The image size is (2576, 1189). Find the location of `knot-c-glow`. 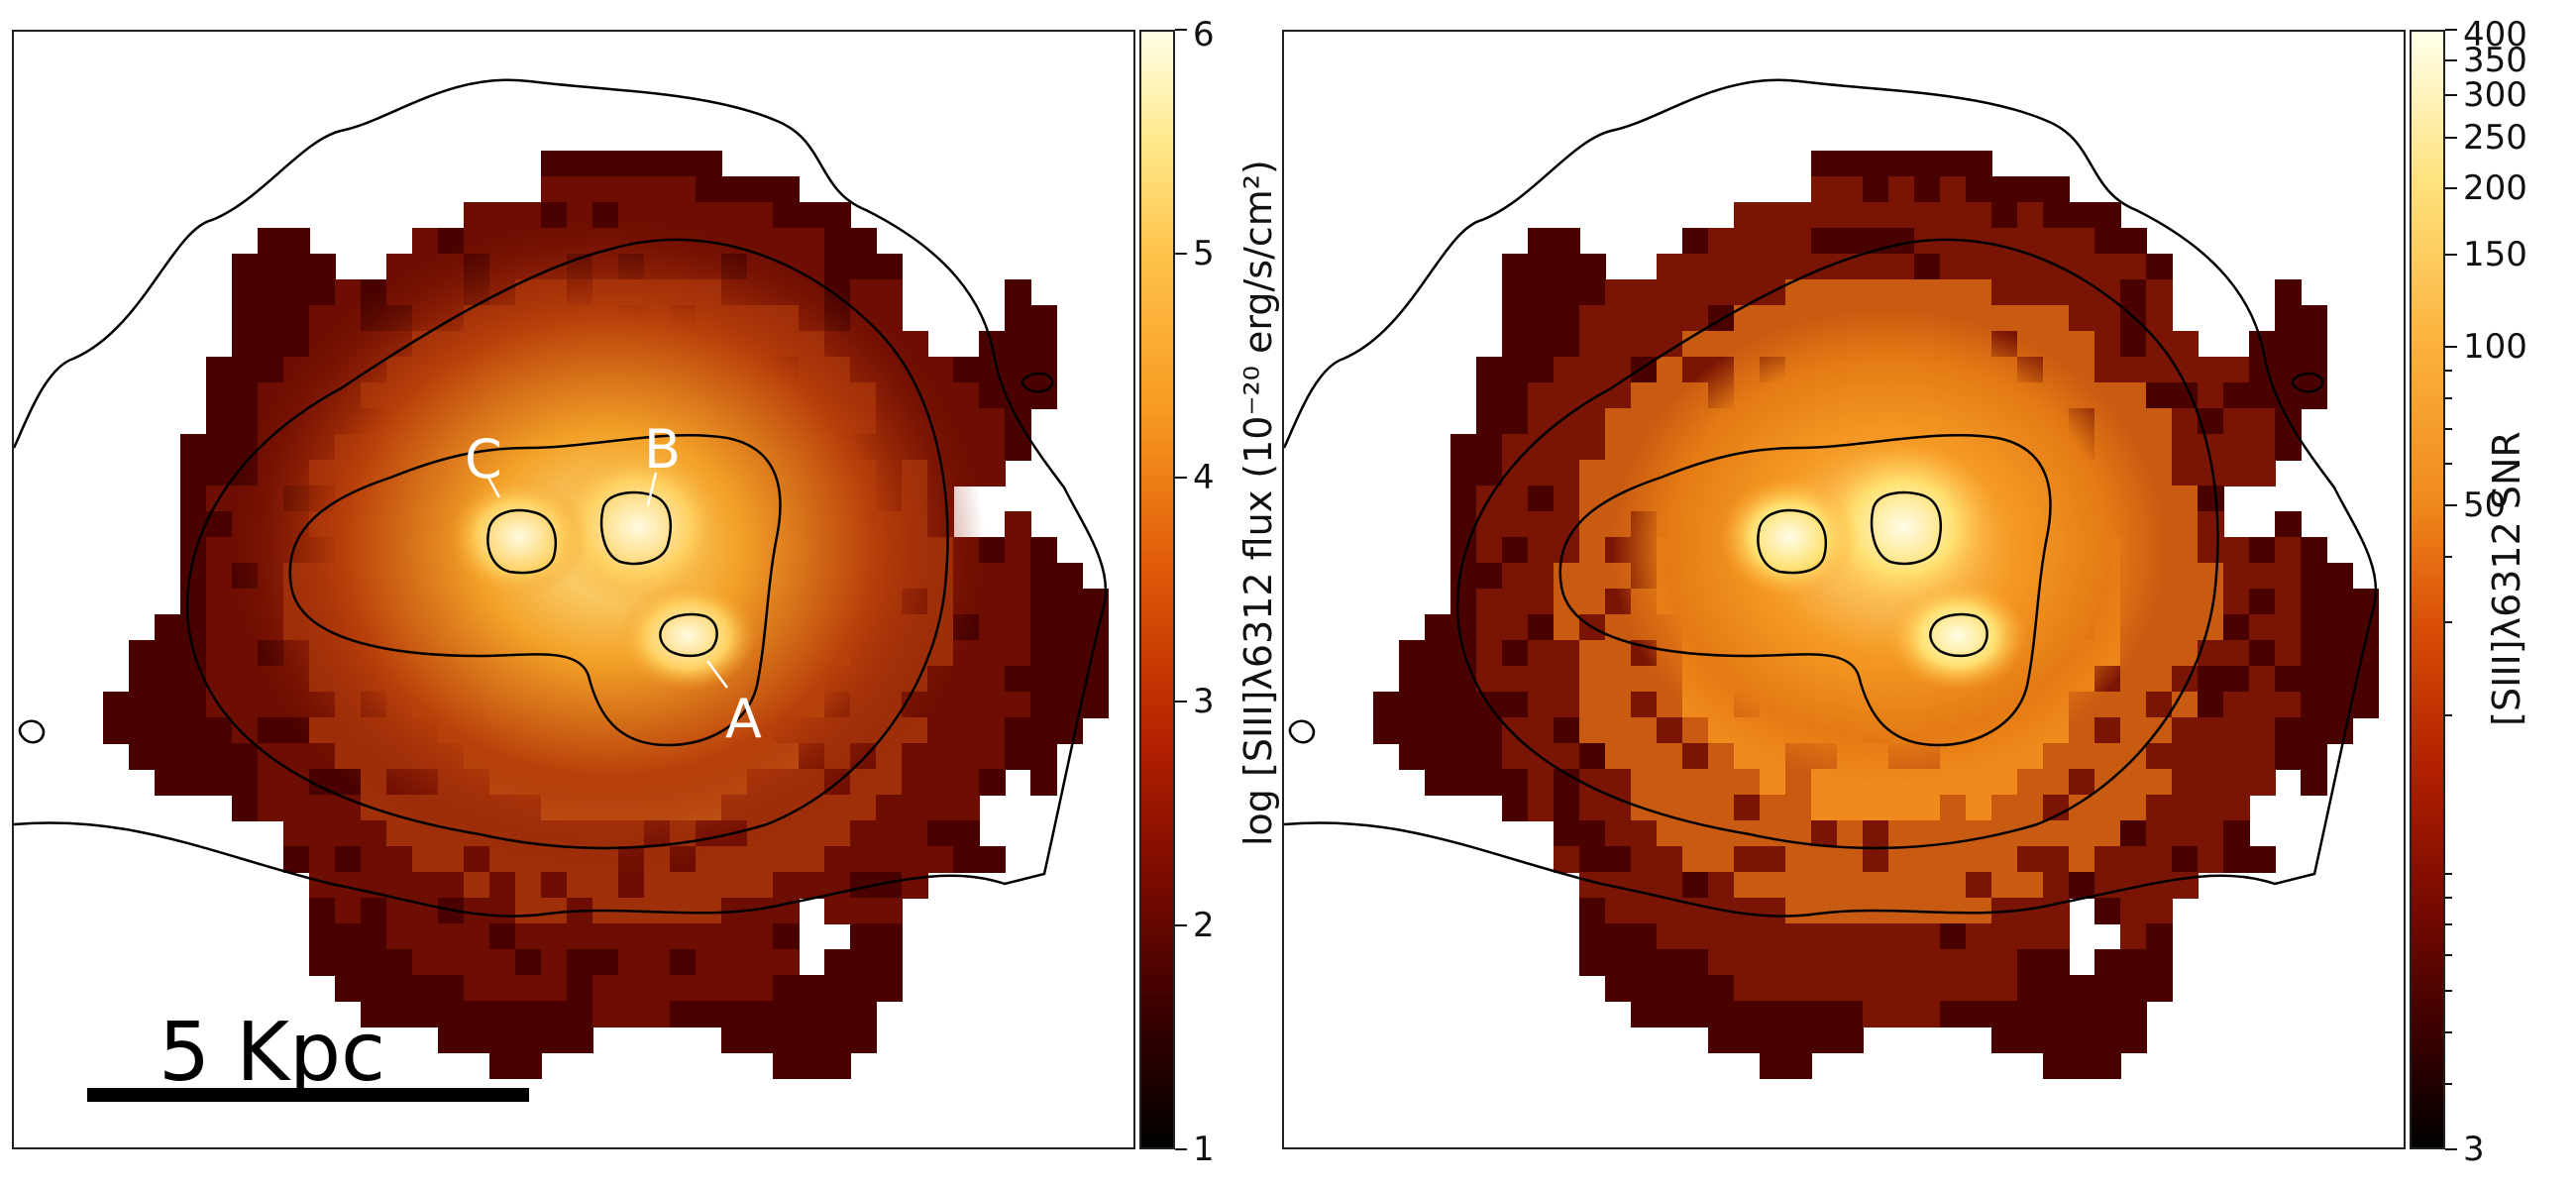

knot-c-glow is located at coordinates (520, 537).